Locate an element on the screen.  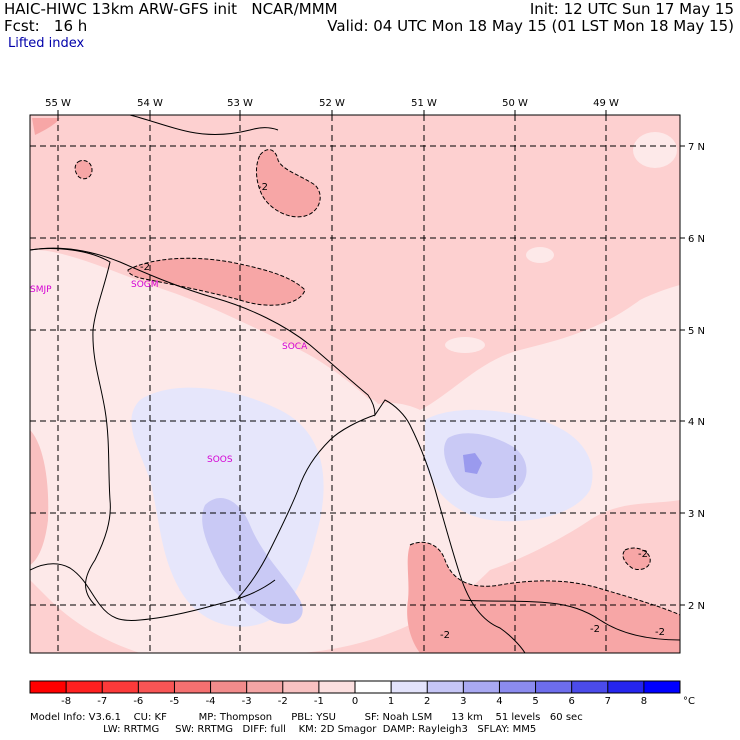
medium-blue-region-east is located at coordinates (485, 466).